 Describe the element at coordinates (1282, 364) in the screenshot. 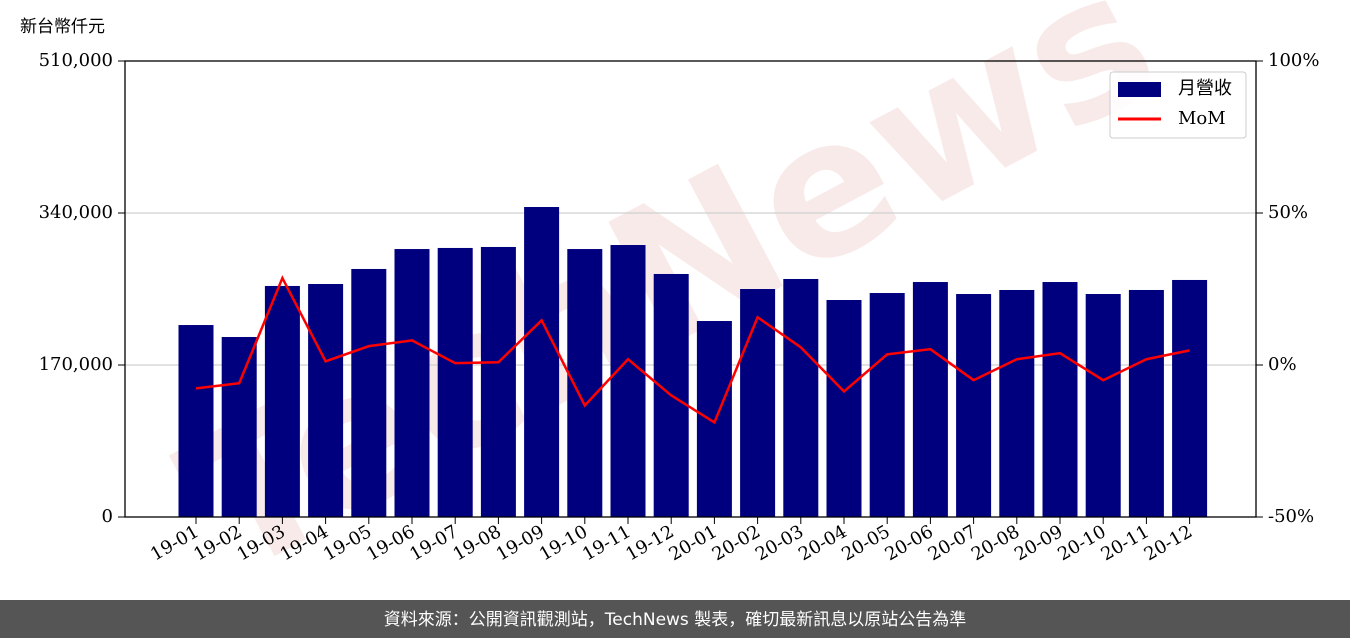

I see `y2-tick-label: 0%` at that location.